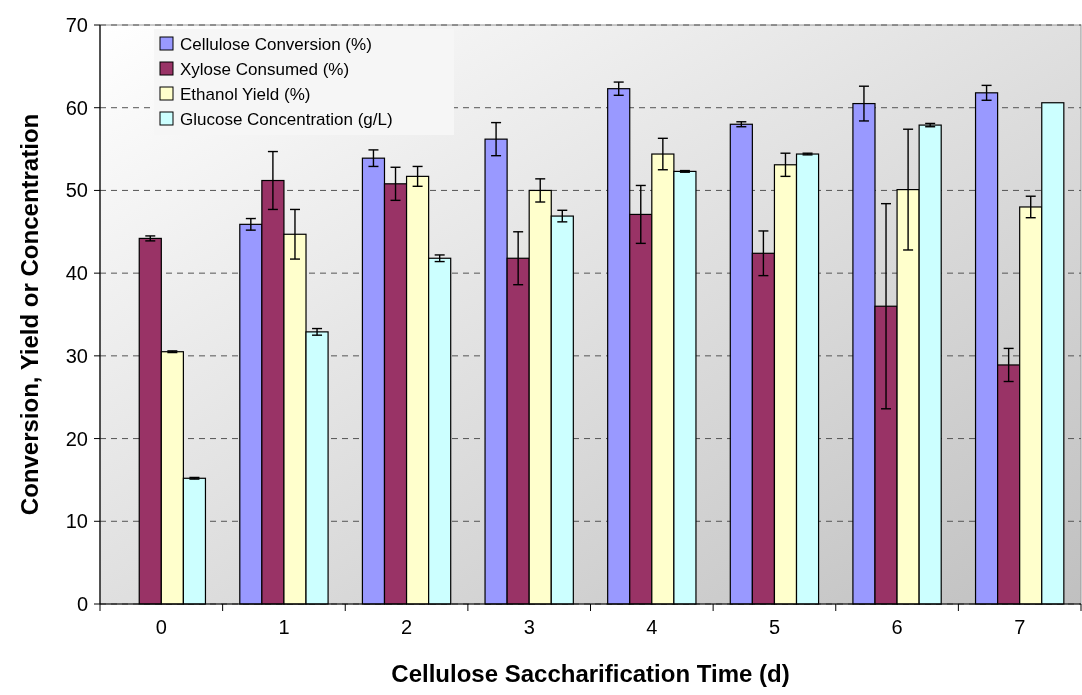 The height and width of the screenshot is (695, 1082). I want to click on x-tick-label: 7, so click(1020, 627).